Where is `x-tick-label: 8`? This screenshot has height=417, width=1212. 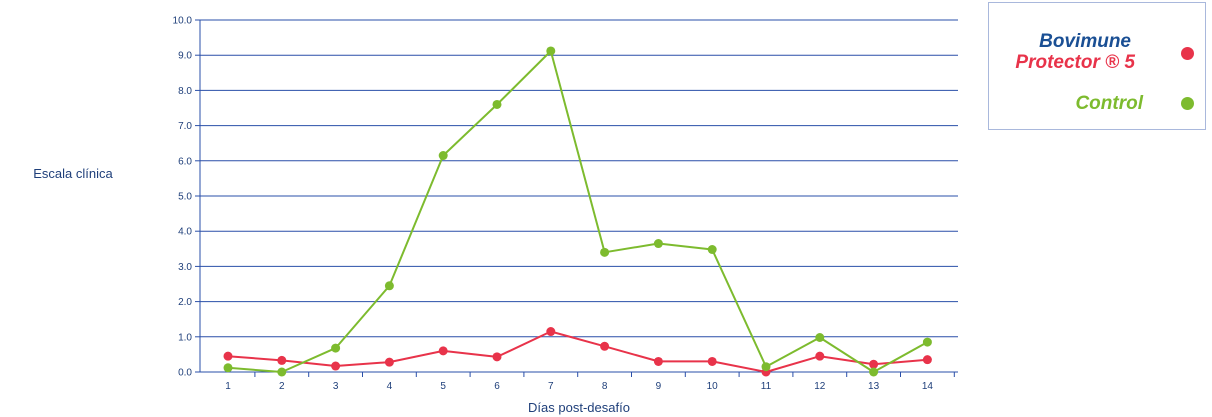 x-tick-label: 8 is located at coordinates (605, 386).